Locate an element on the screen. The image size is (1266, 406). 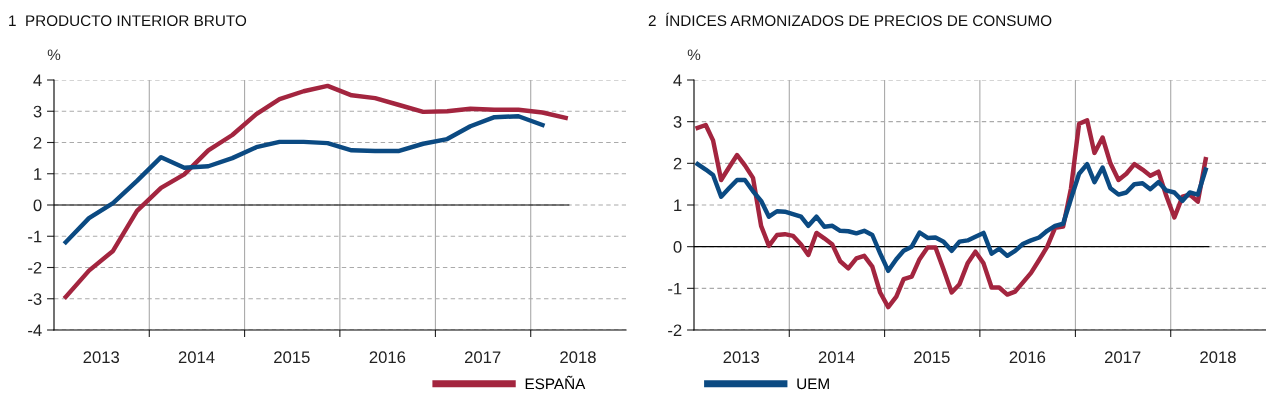
legend-label: UEM is located at coordinates (813, 384).